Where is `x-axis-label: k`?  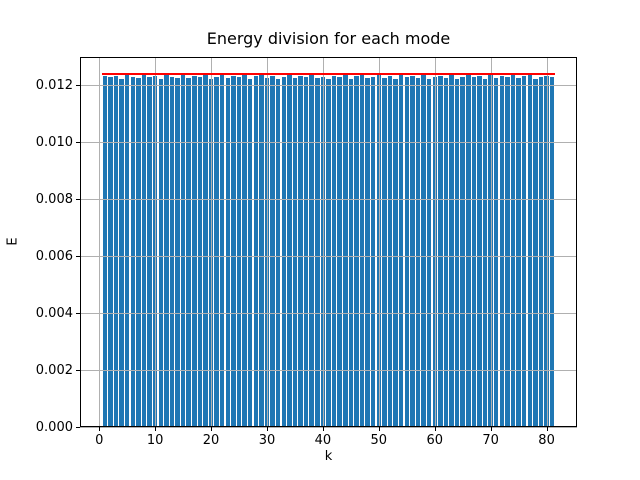
x-axis-label: k is located at coordinates (328, 456).